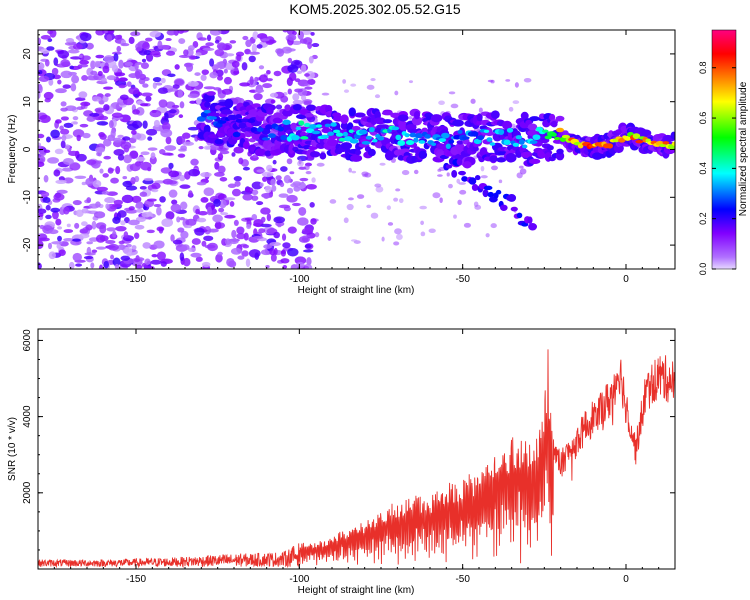 The height and width of the screenshot is (600, 750). What do you see at coordinates (703, 67) in the screenshot?
I see `colorbar-tick-label: 0.8` at bounding box center [703, 67].